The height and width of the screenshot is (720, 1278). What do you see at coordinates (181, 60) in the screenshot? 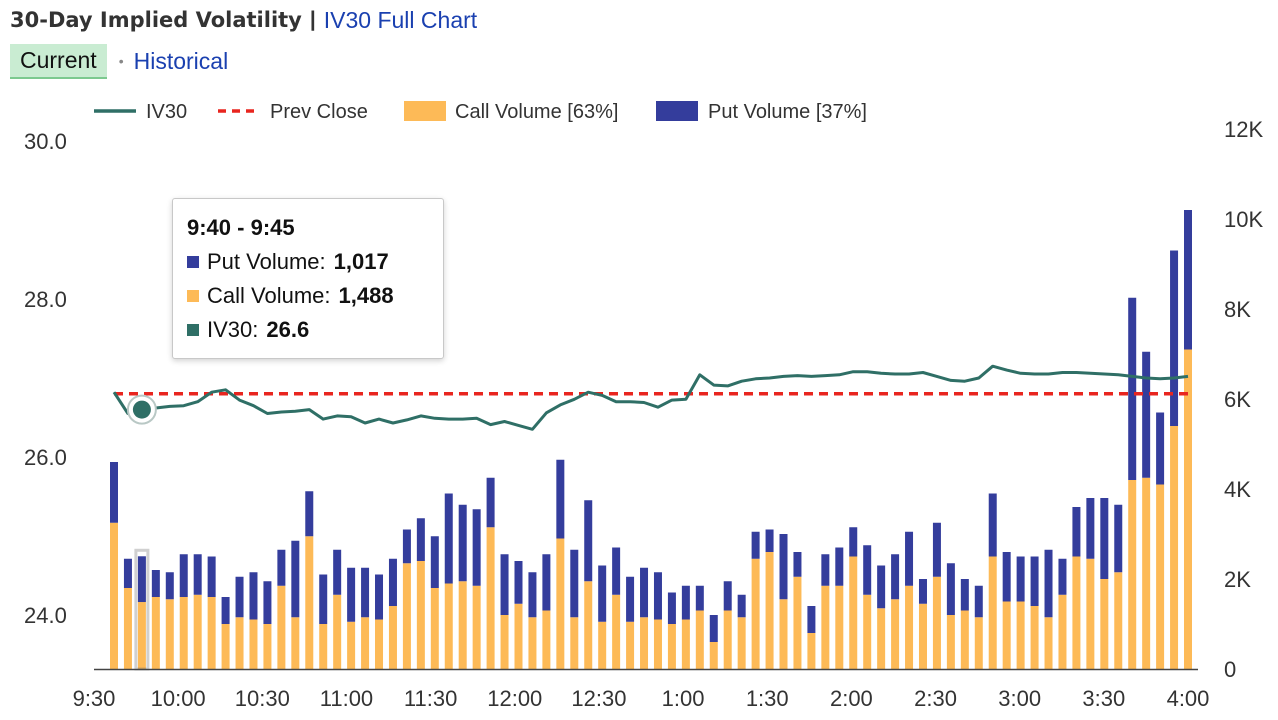
I see `tab-historical: Historical` at bounding box center [181, 60].